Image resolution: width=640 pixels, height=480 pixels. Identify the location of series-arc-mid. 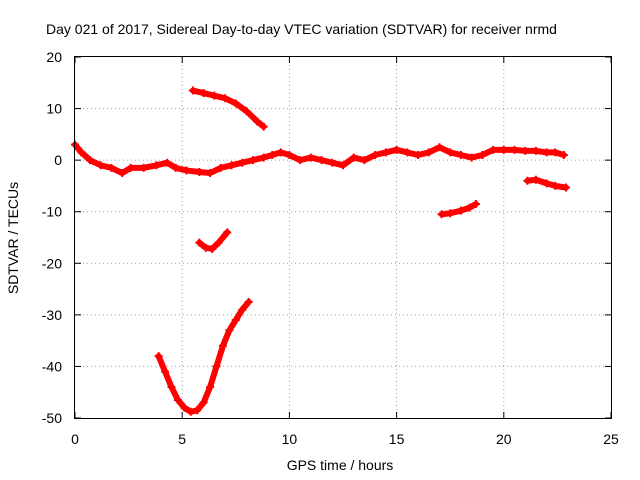
(213, 240).